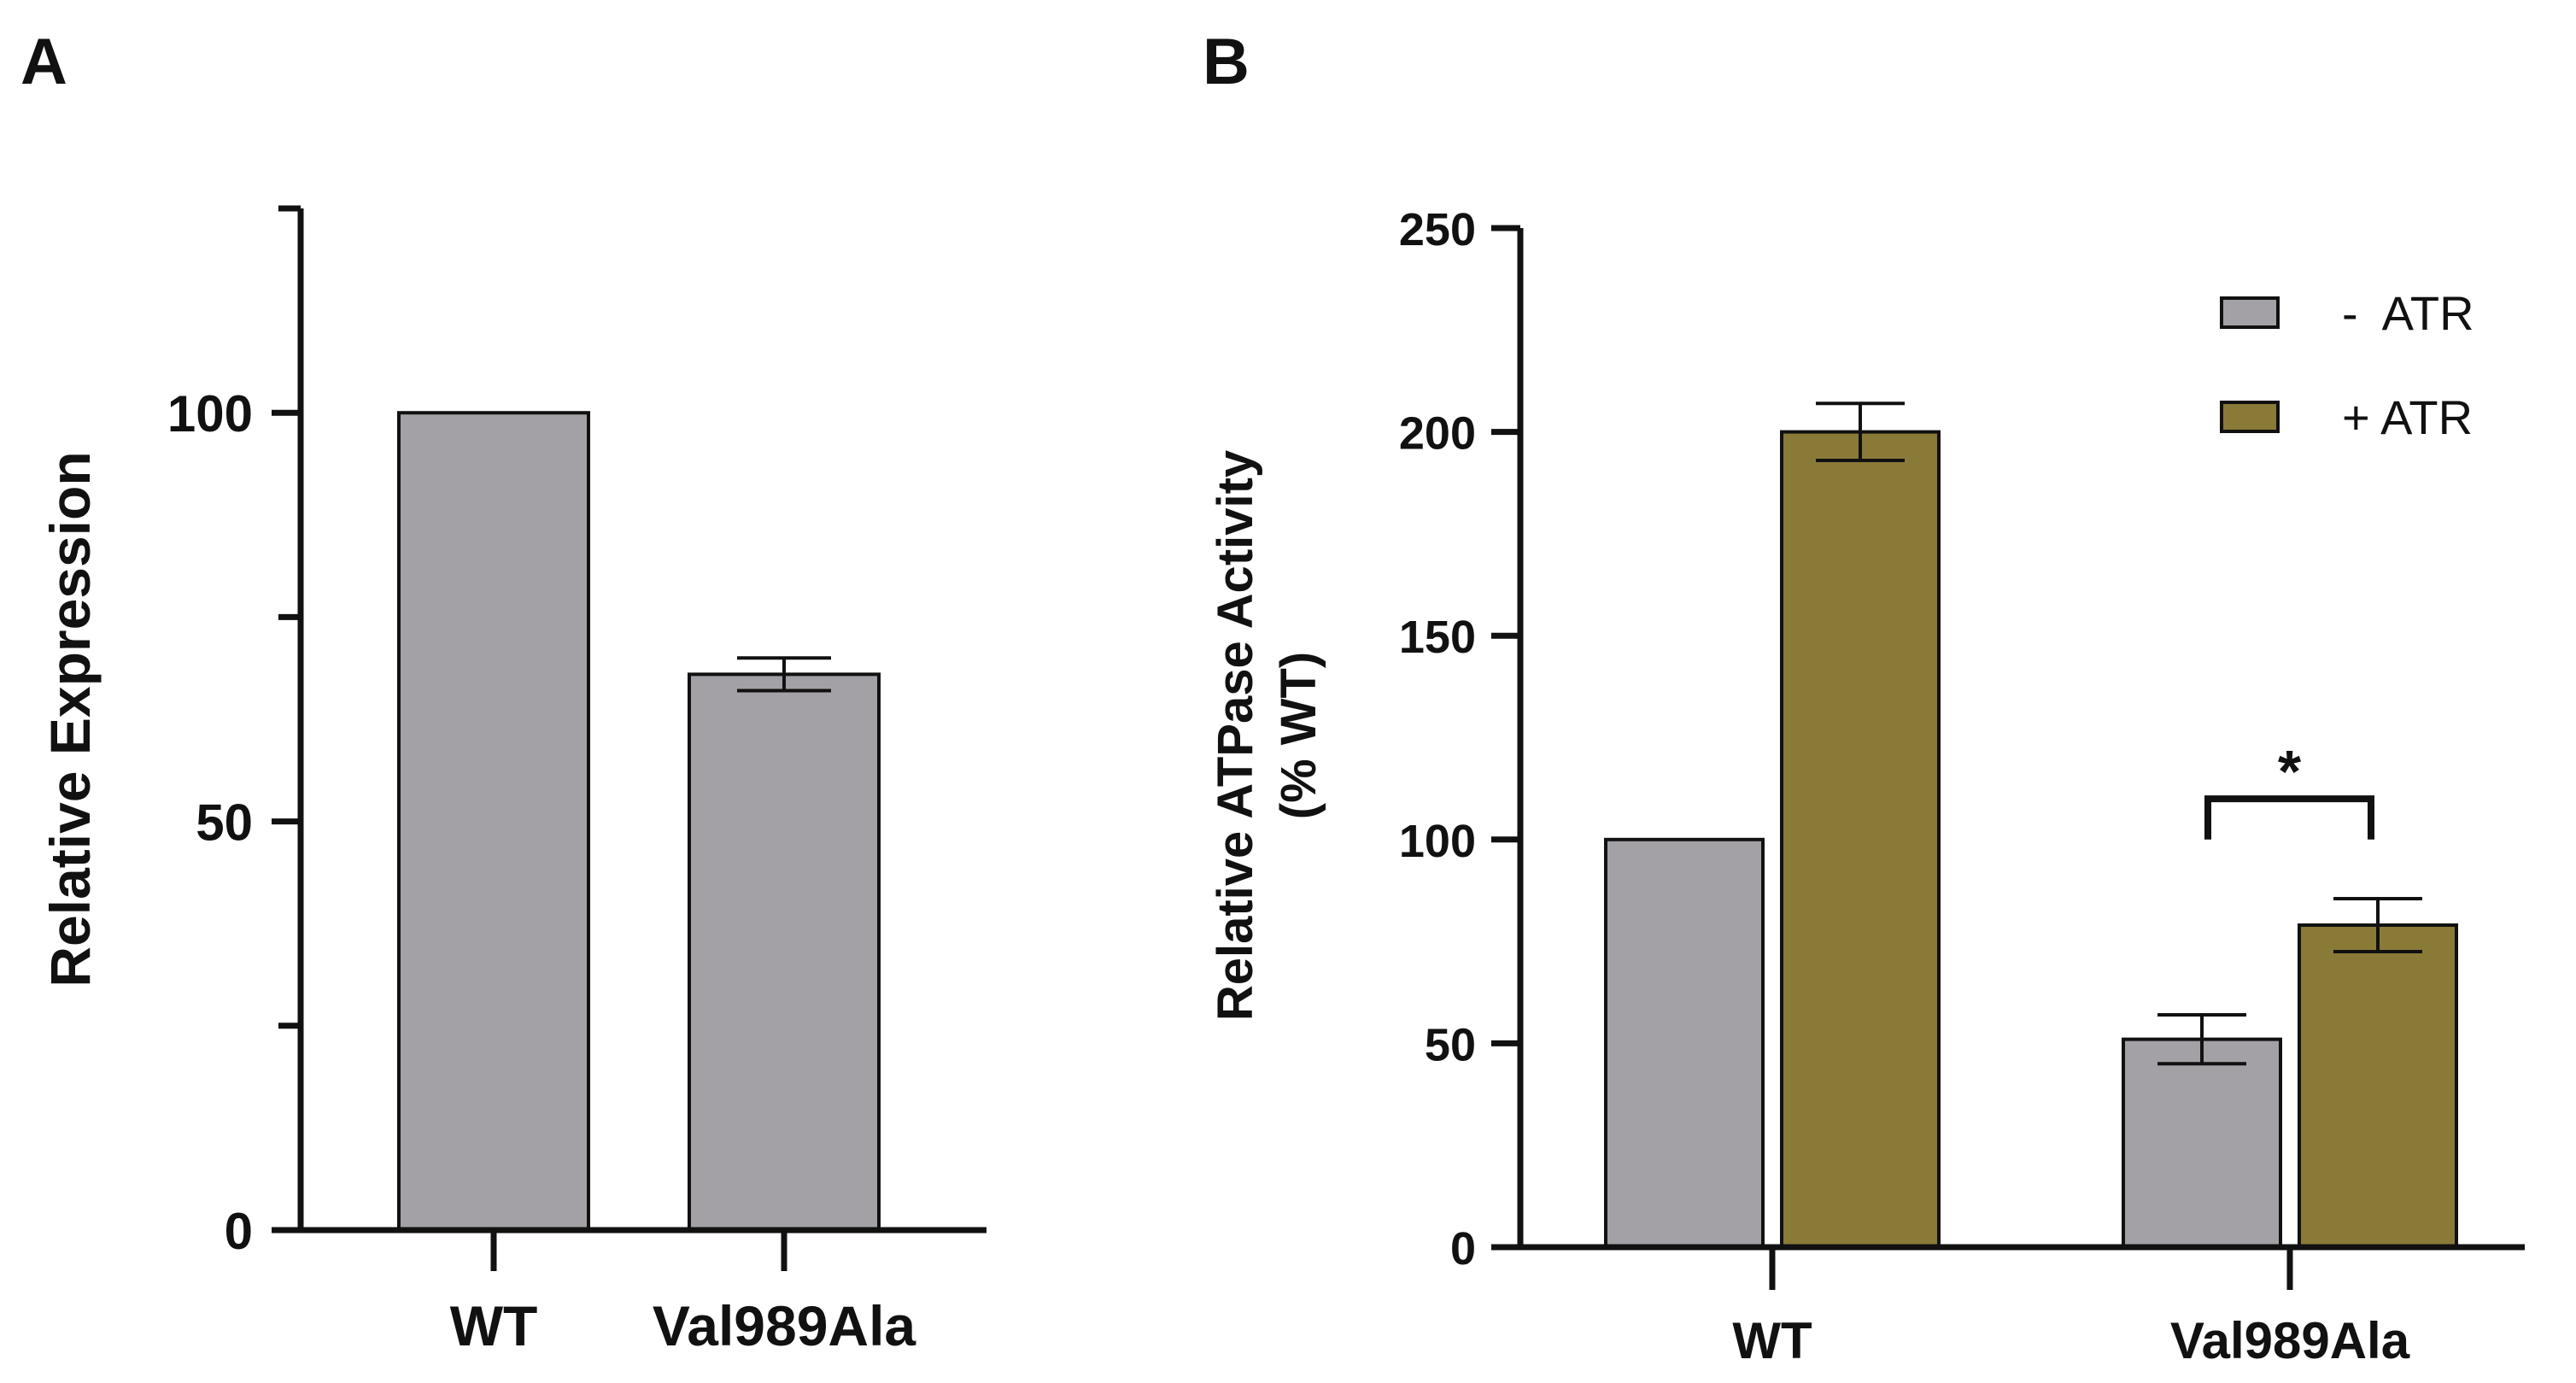 This screenshot has width=2576, height=1383. What do you see at coordinates (2289, 817) in the screenshot?
I see `significance-bracket` at bounding box center [2289, 817].